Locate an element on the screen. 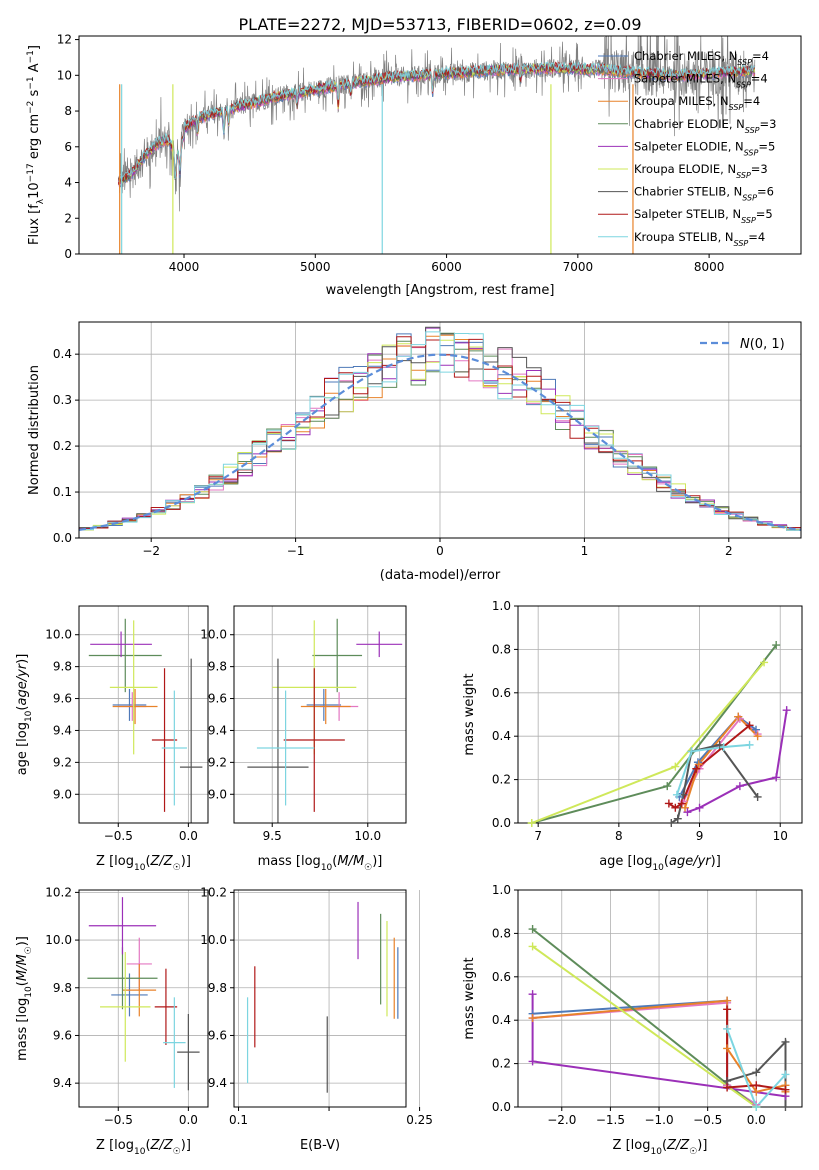  label-part: mass [log is located at coordinates (289, 861).